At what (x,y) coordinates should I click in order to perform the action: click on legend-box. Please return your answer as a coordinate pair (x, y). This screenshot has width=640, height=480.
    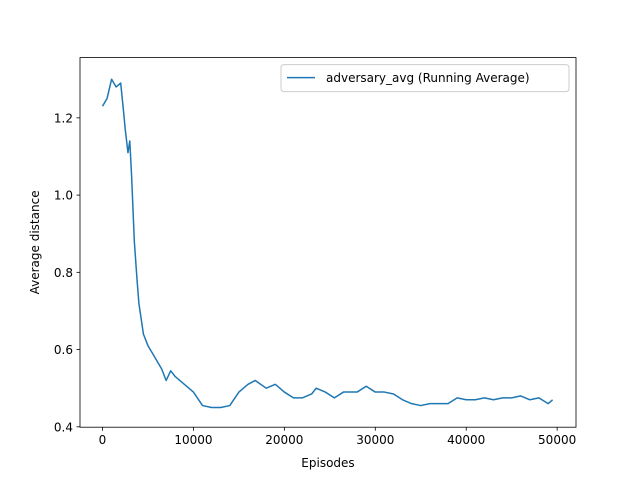
    Looking at the image, I should click on (425, 78).